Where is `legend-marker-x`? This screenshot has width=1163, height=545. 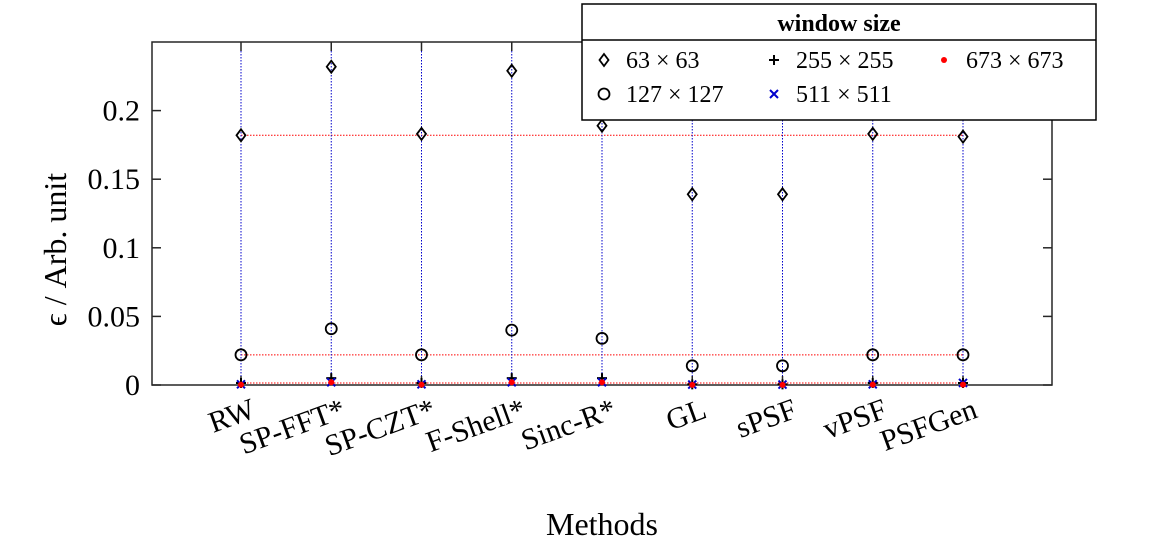
legend-marker-x is located at coordinates (774, 94).